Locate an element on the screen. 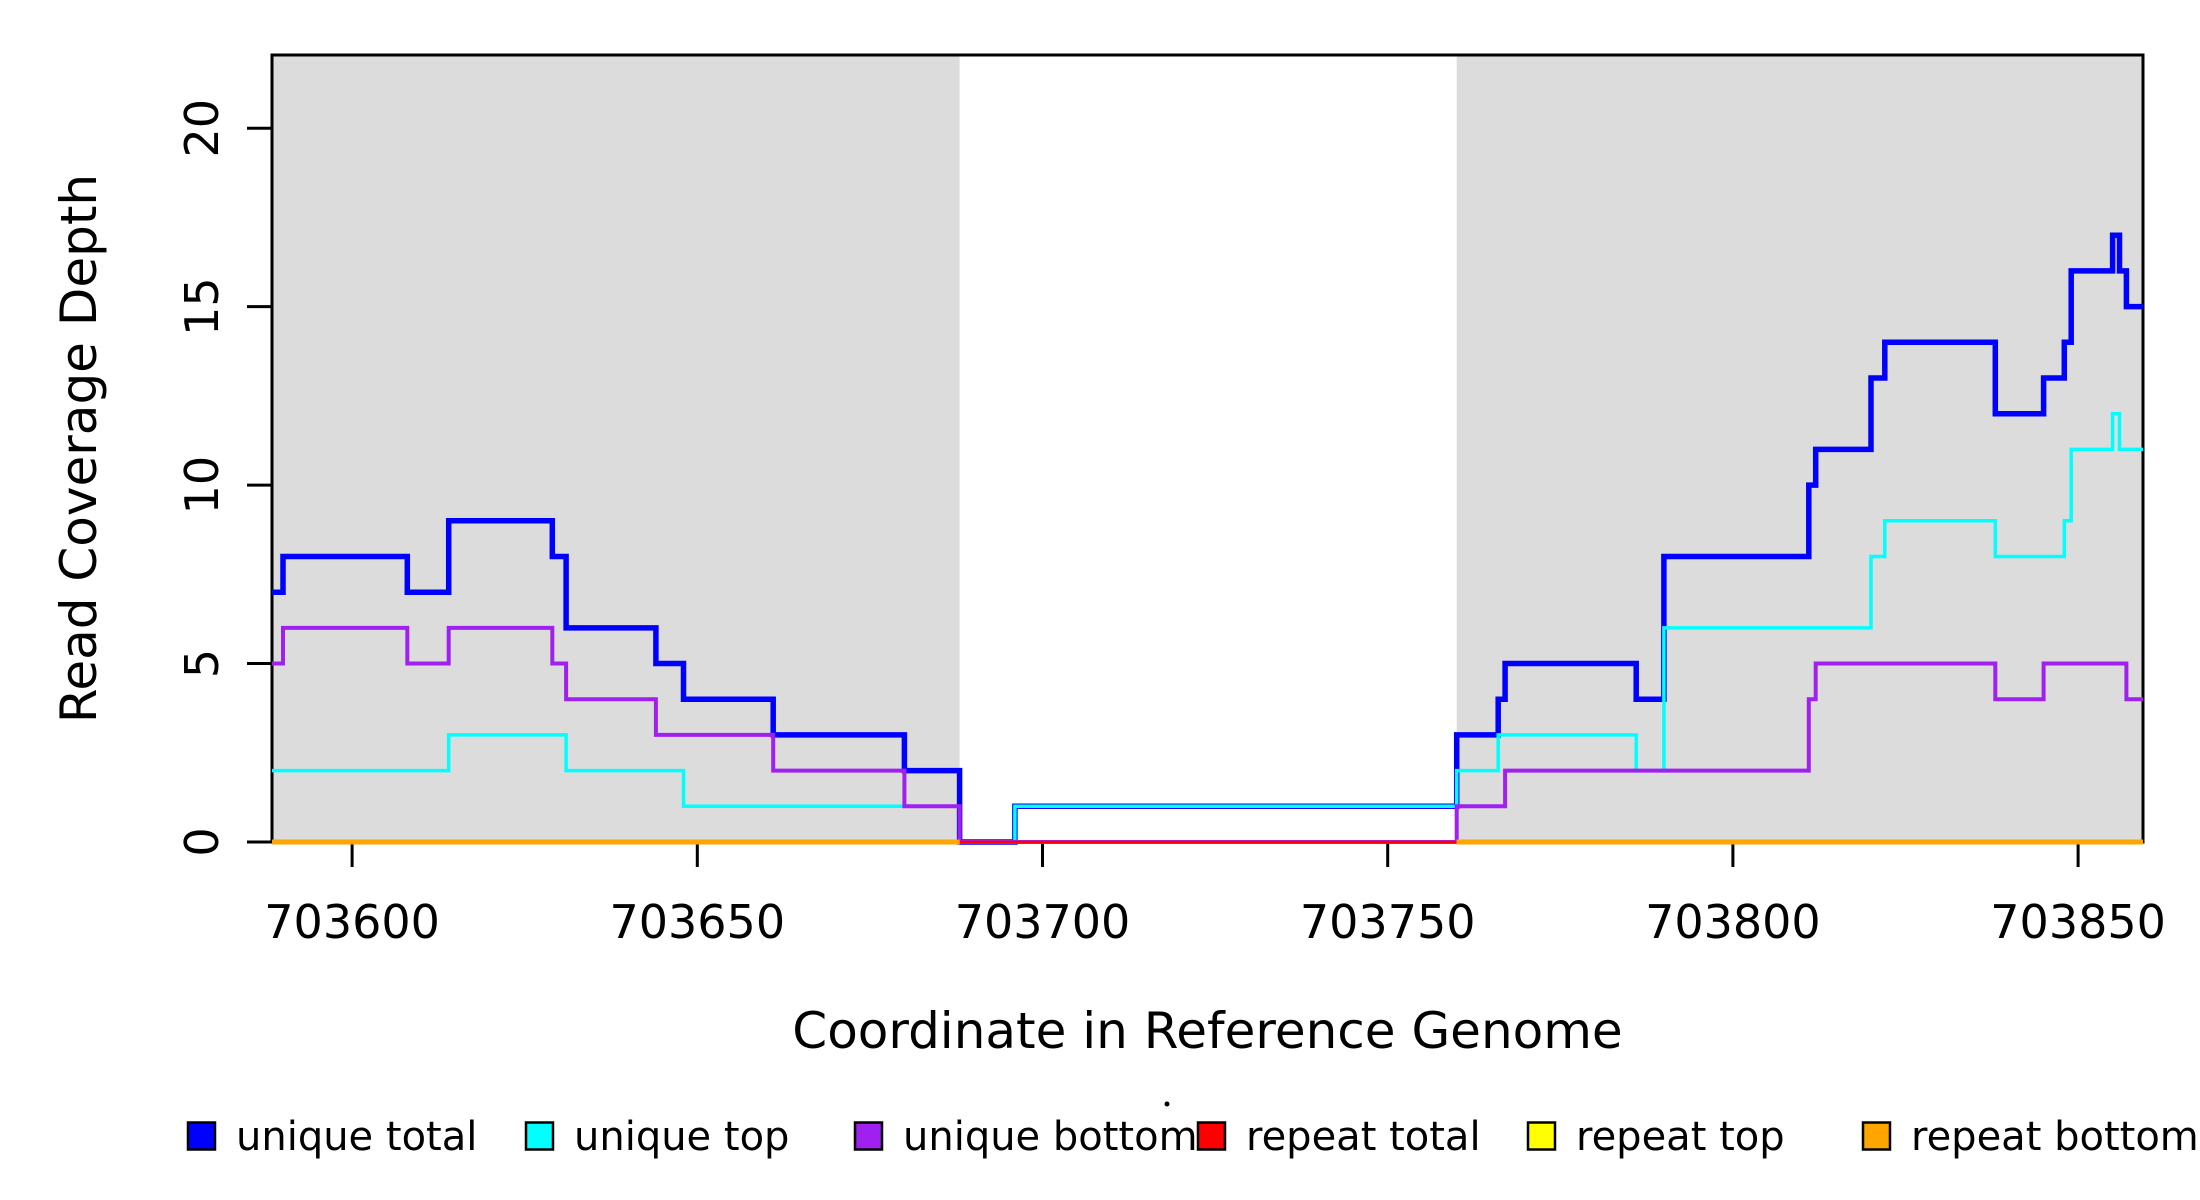 This screenshot has width=2200, height=1200. legend-label-unique-top: unique top is located at coordinates (681, 1137).